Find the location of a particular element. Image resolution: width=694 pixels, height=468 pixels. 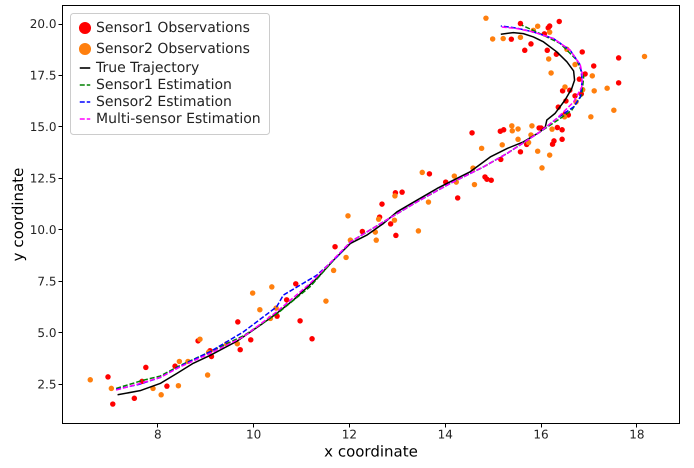

y-tick-label: 12.5 is located at coordinates (43, 178).